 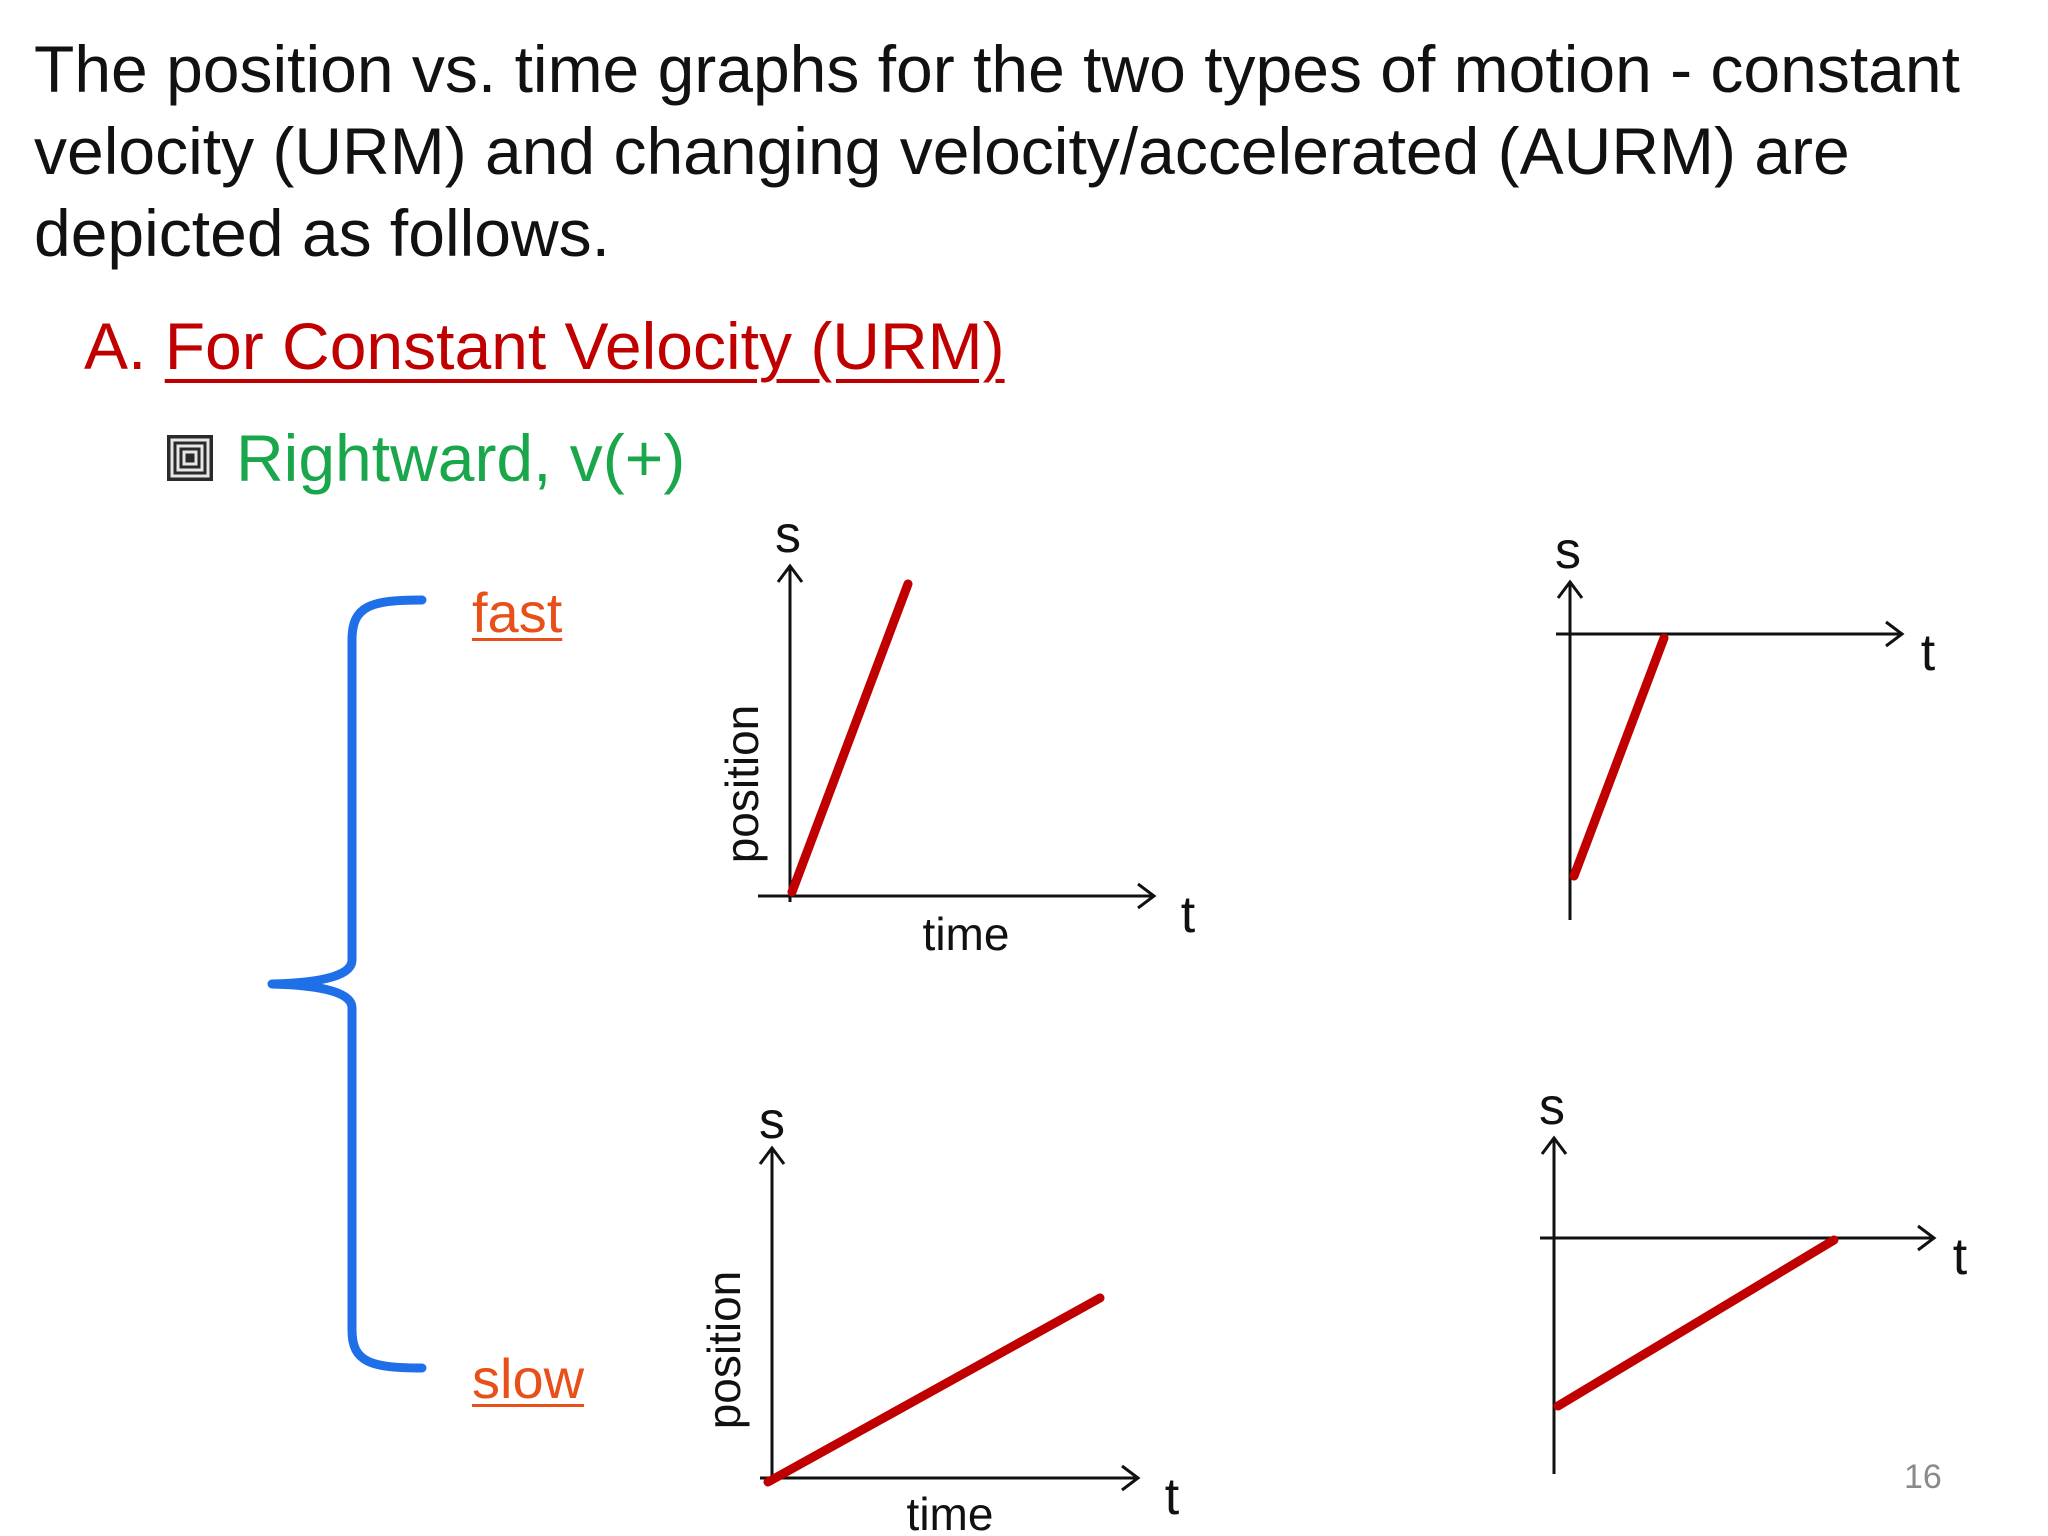 What do you see at coordinates (584, 346) in the screenshot?
I see `section-title: For Constant Velocity (URM)` at bounding box center [584, 346].